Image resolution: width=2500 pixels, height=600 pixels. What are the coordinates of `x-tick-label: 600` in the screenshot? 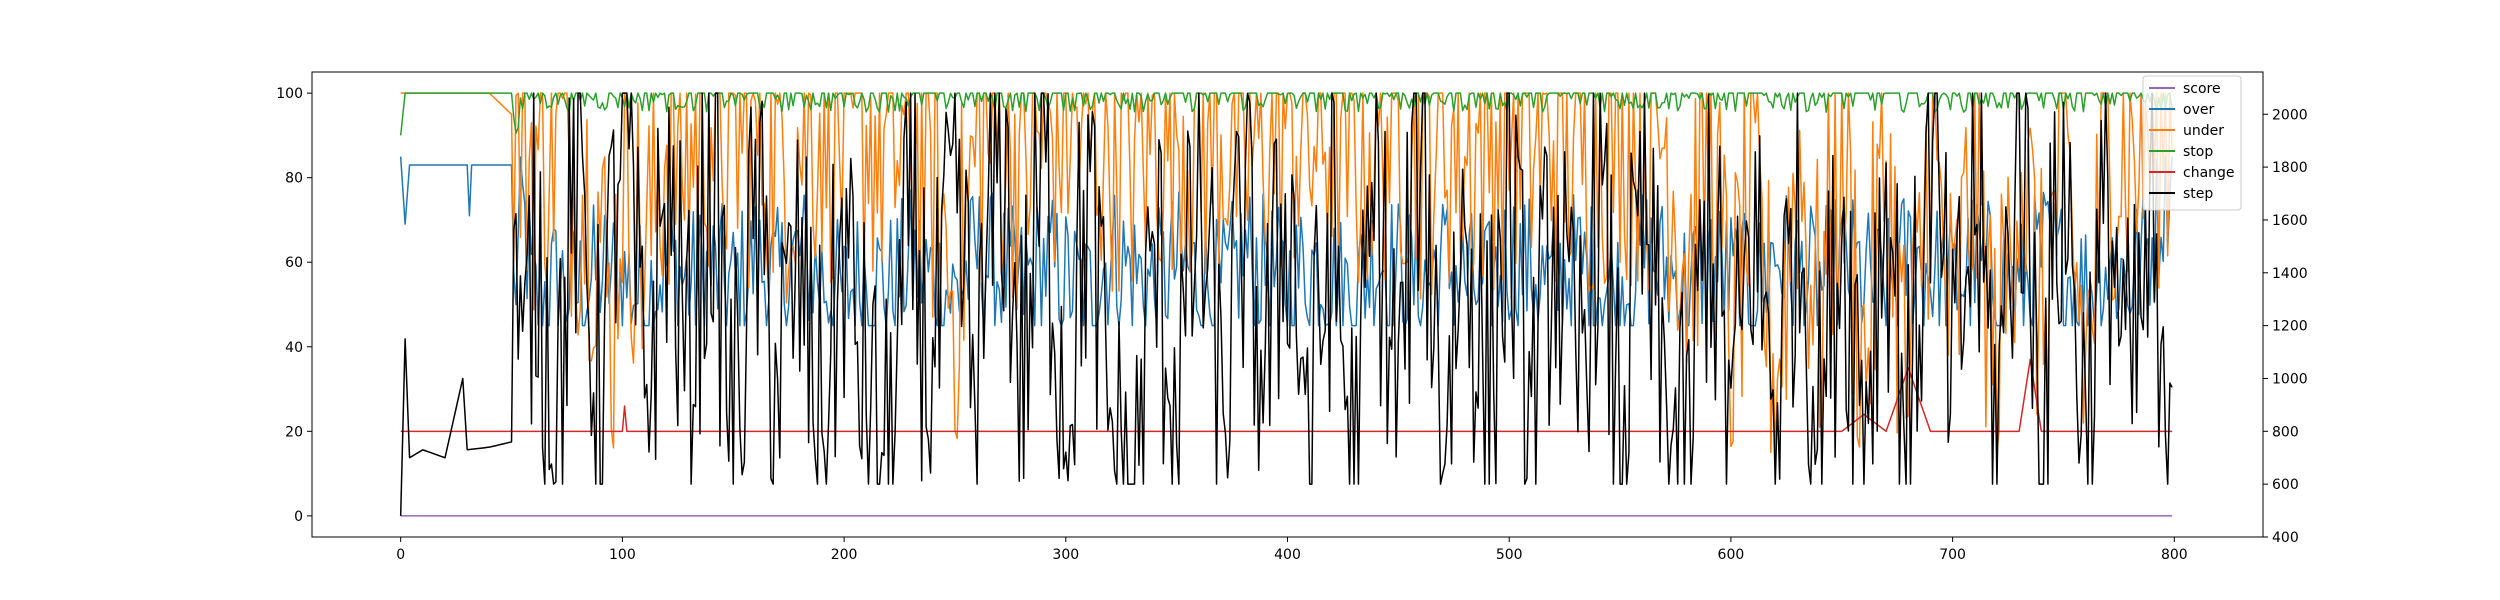 It's located at (1731, 555).